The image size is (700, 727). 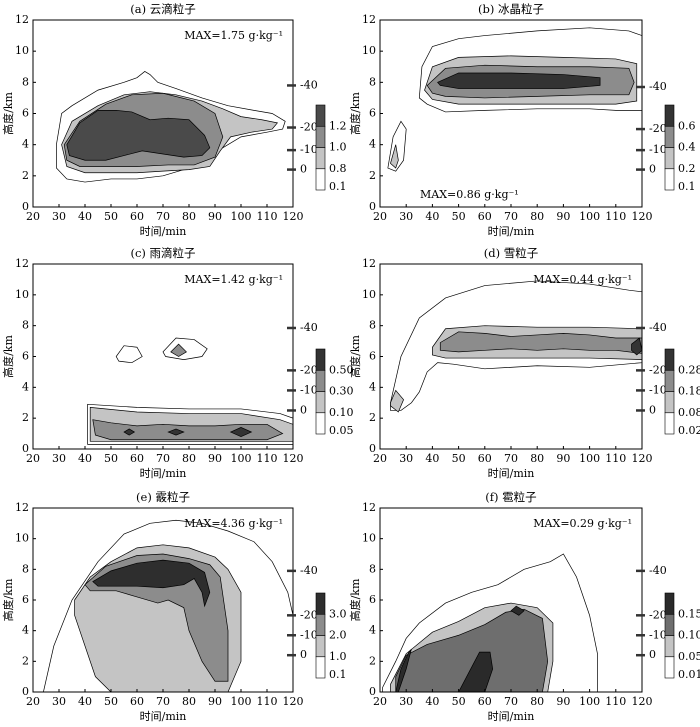 What do you see at coordinates (689, 412) in the screenshot?
I see `colorbar-label: 0.08` at bounding box center [689, 412].